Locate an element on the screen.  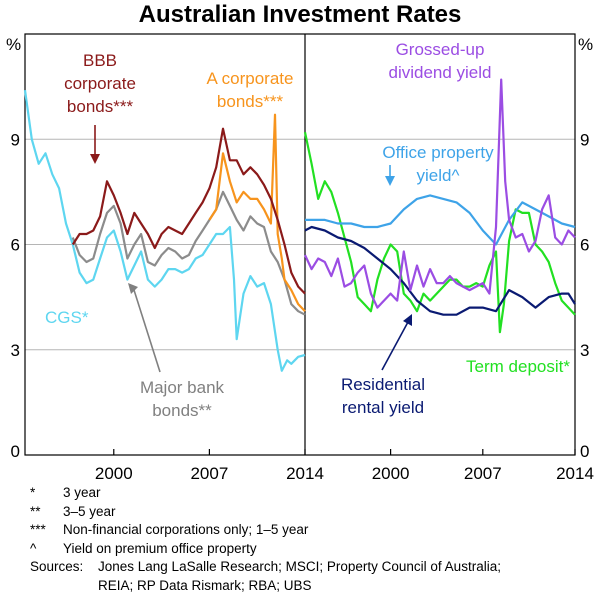
label-bbb-corporate-bonds: BBB corporate bonds*** is located at coordinates (100, 83).